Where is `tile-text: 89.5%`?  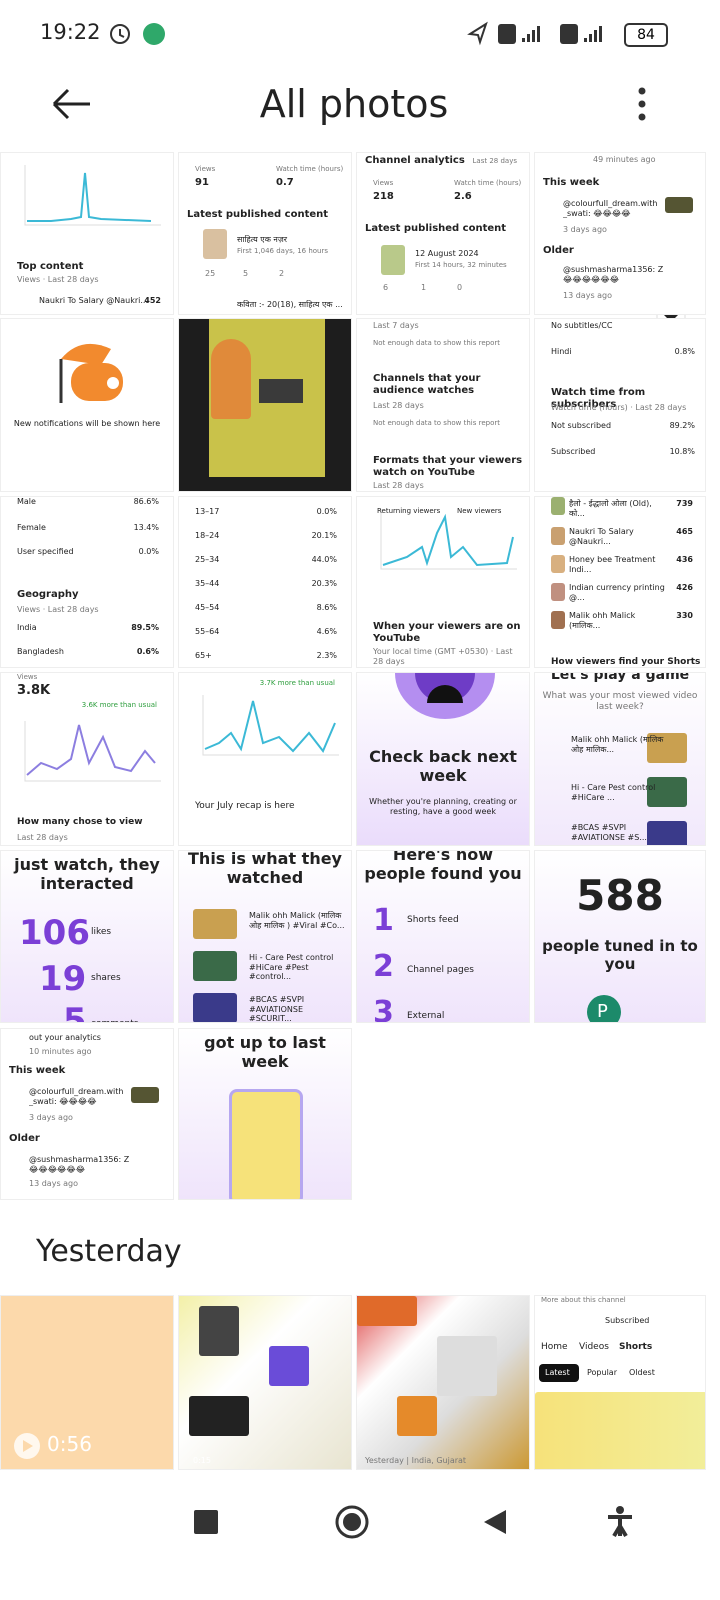 tile-text: 89.5% is located at coordinates (145, 627).